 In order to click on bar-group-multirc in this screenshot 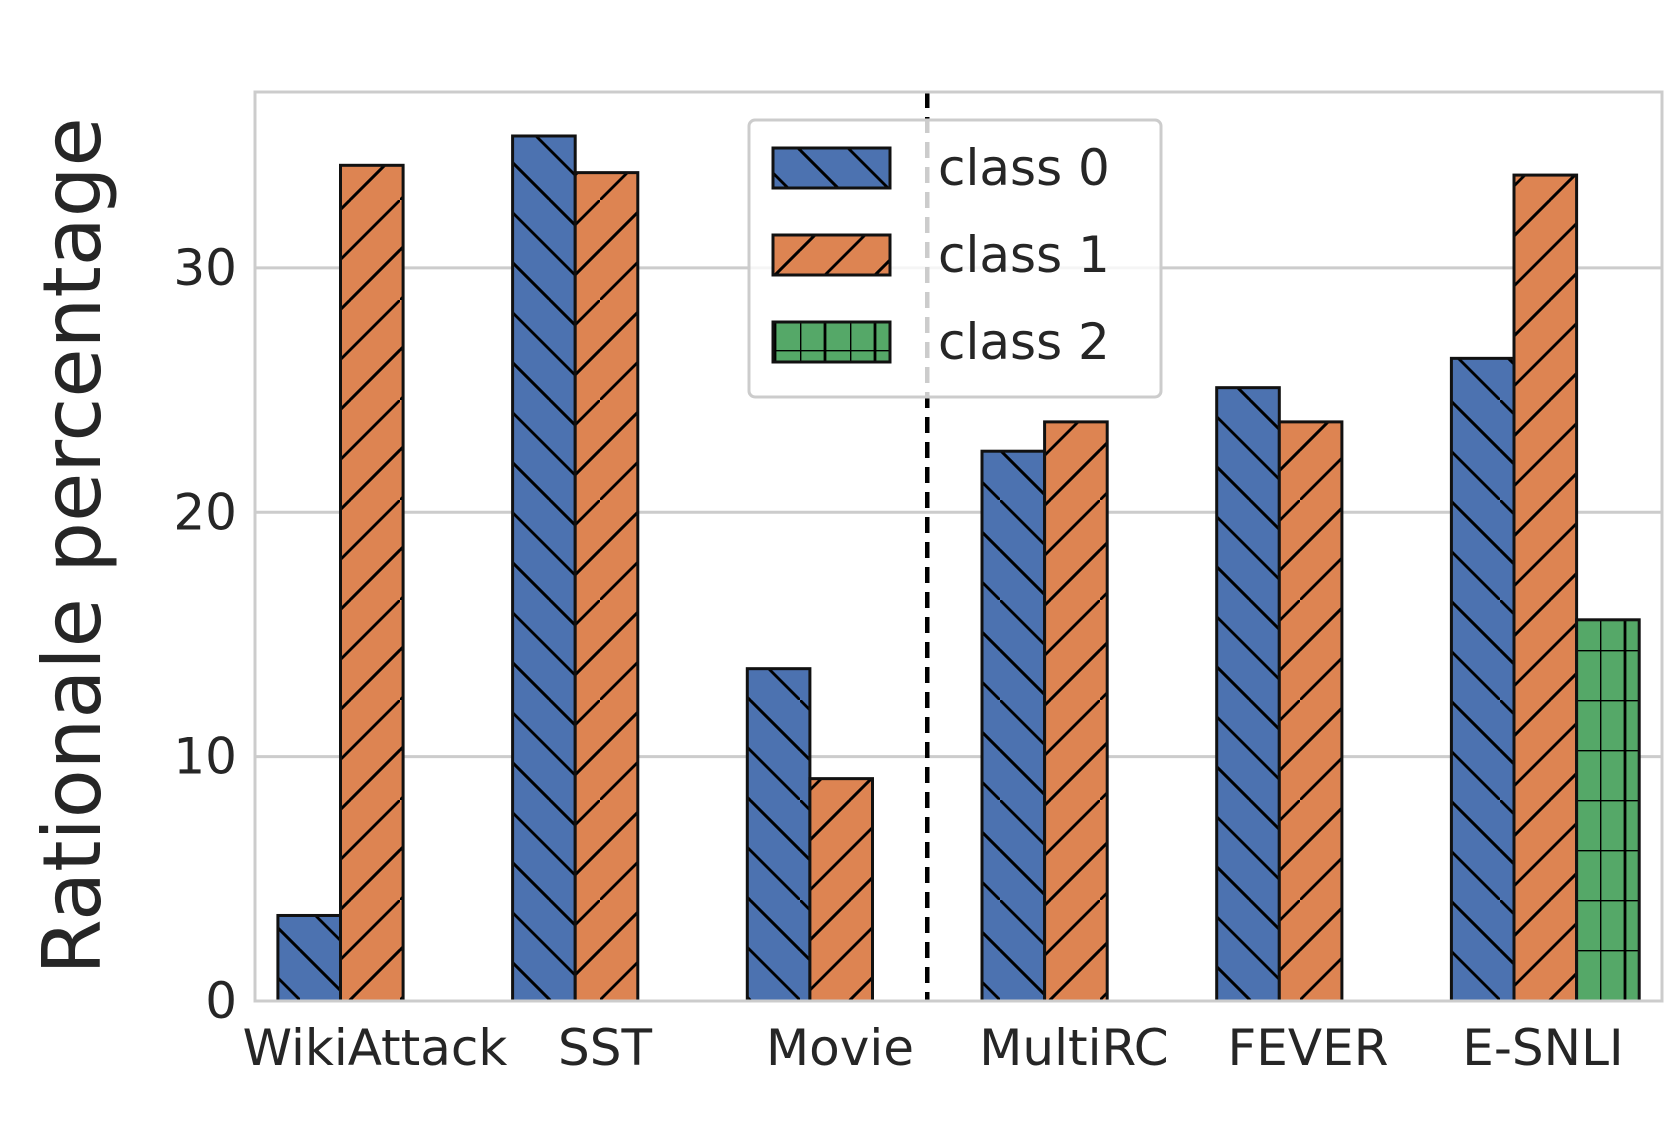, I will do `click(1044, 711)`.